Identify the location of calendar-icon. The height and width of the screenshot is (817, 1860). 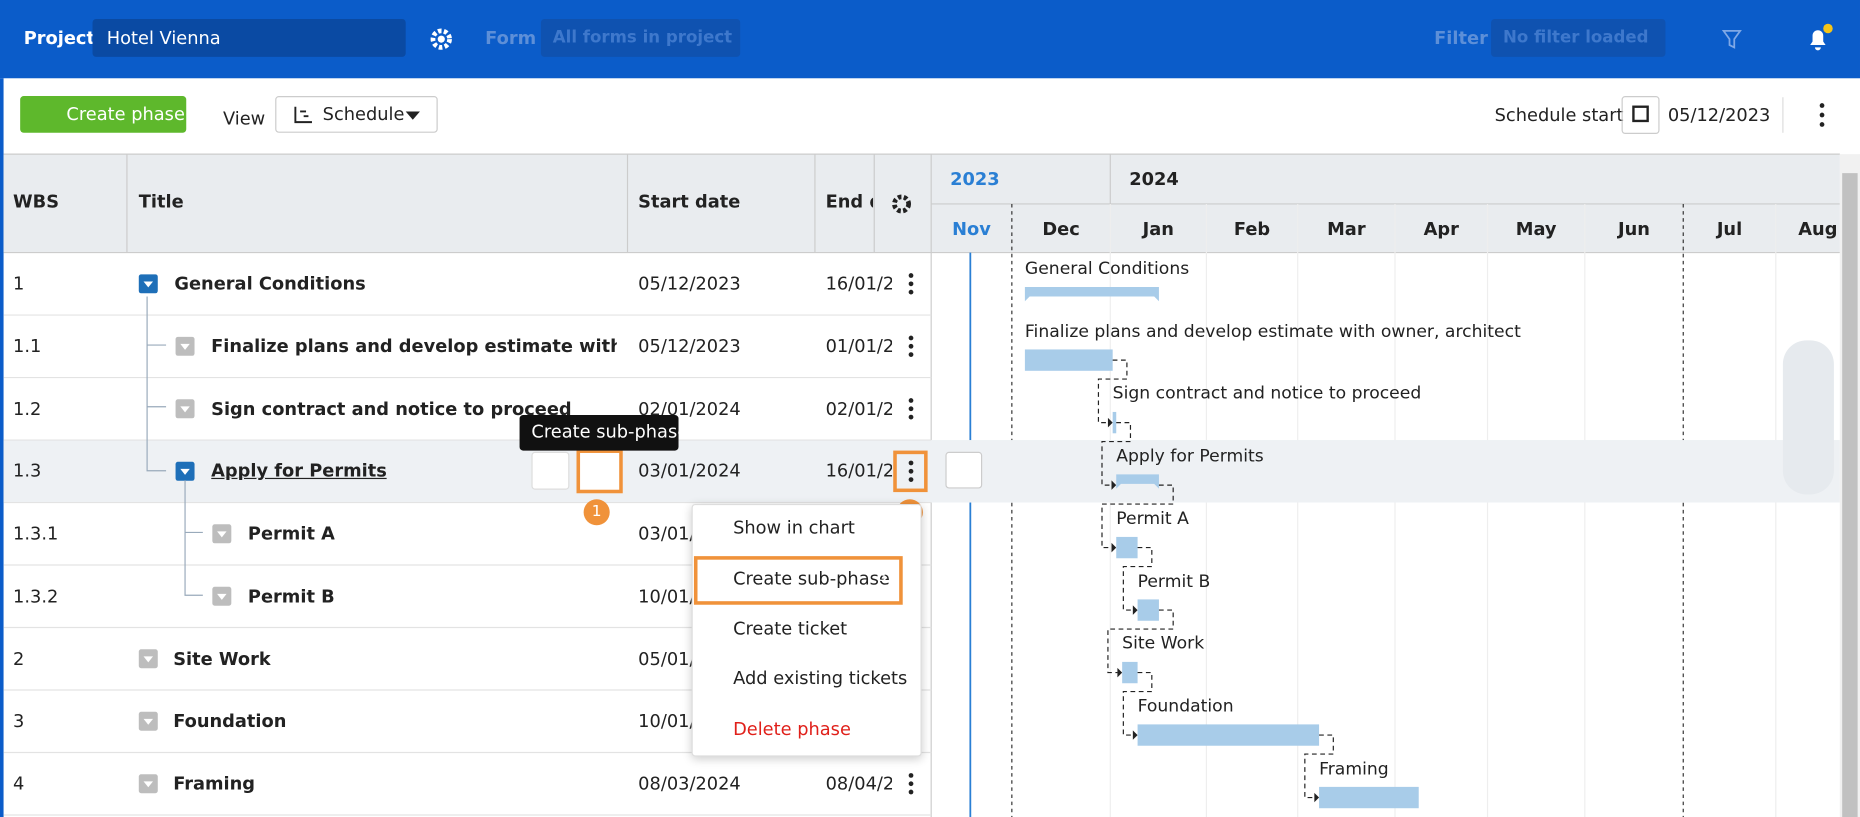
(1640, 114).